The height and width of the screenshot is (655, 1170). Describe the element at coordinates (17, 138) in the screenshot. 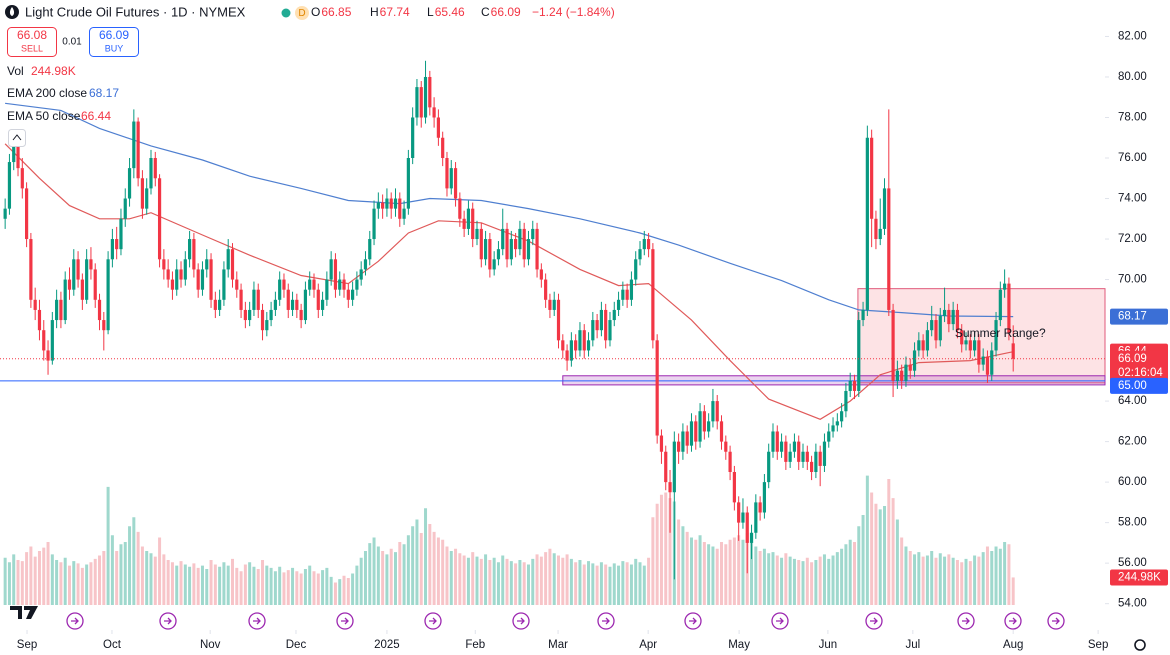

I see `collapse-button` at that location.